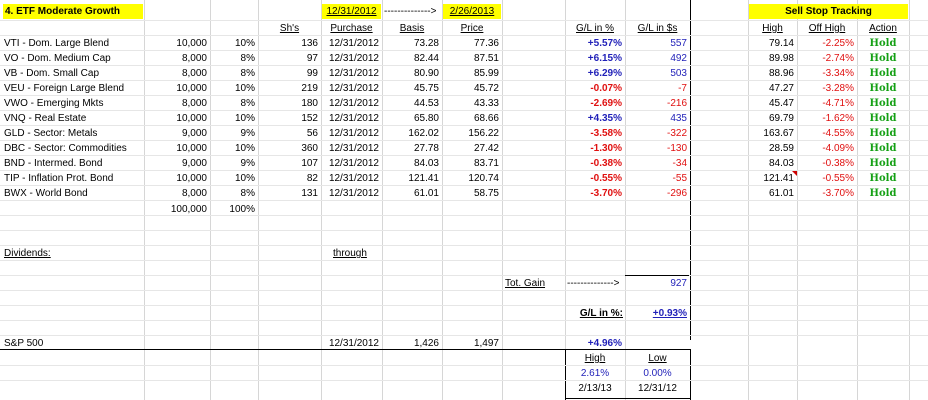 The width and height of the screenshot is (928, 400). What do you see at coordinates (838, 88) in the screenshot?
I see `sellstop-off-high: -3.28%` at bounding box center [838, 88].